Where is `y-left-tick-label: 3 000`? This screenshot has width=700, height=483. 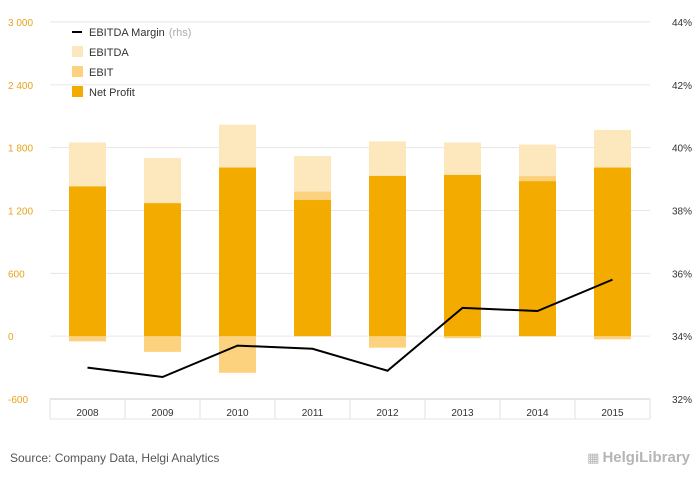 y-left-tick-label: 3 000 is located at coordinates (20, 23).